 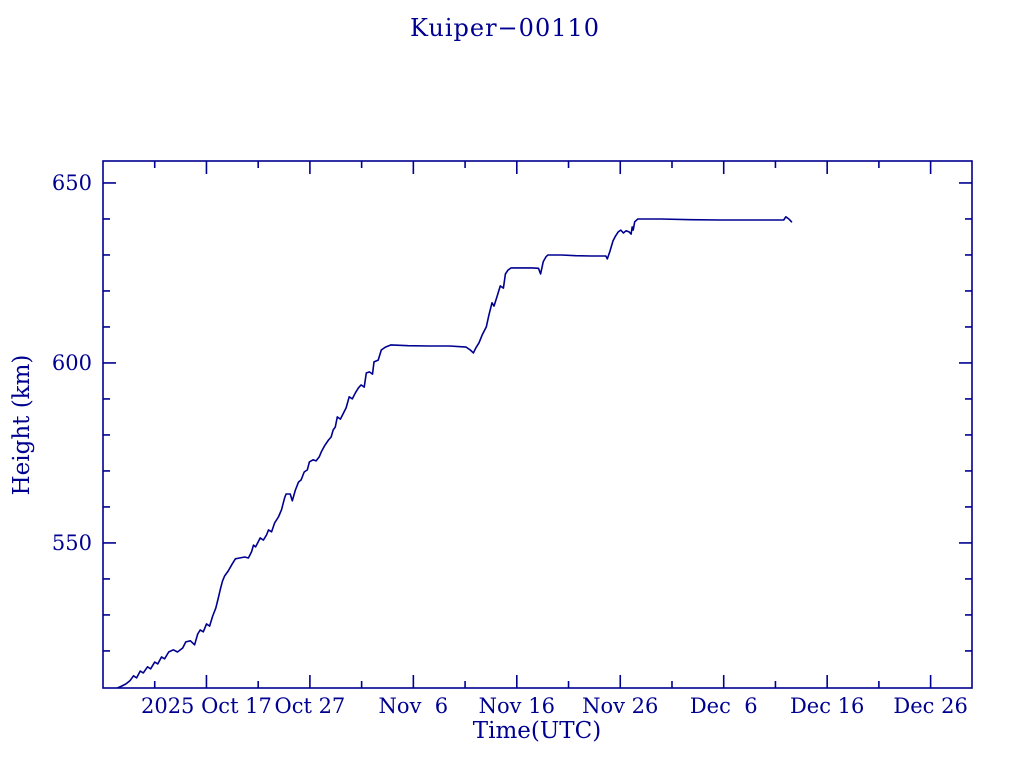 What do you see at coordinates (206, 706) in the screenshot?
I see `x-tick-label: 2025 Oct 17` at bounding box center [206, 706].